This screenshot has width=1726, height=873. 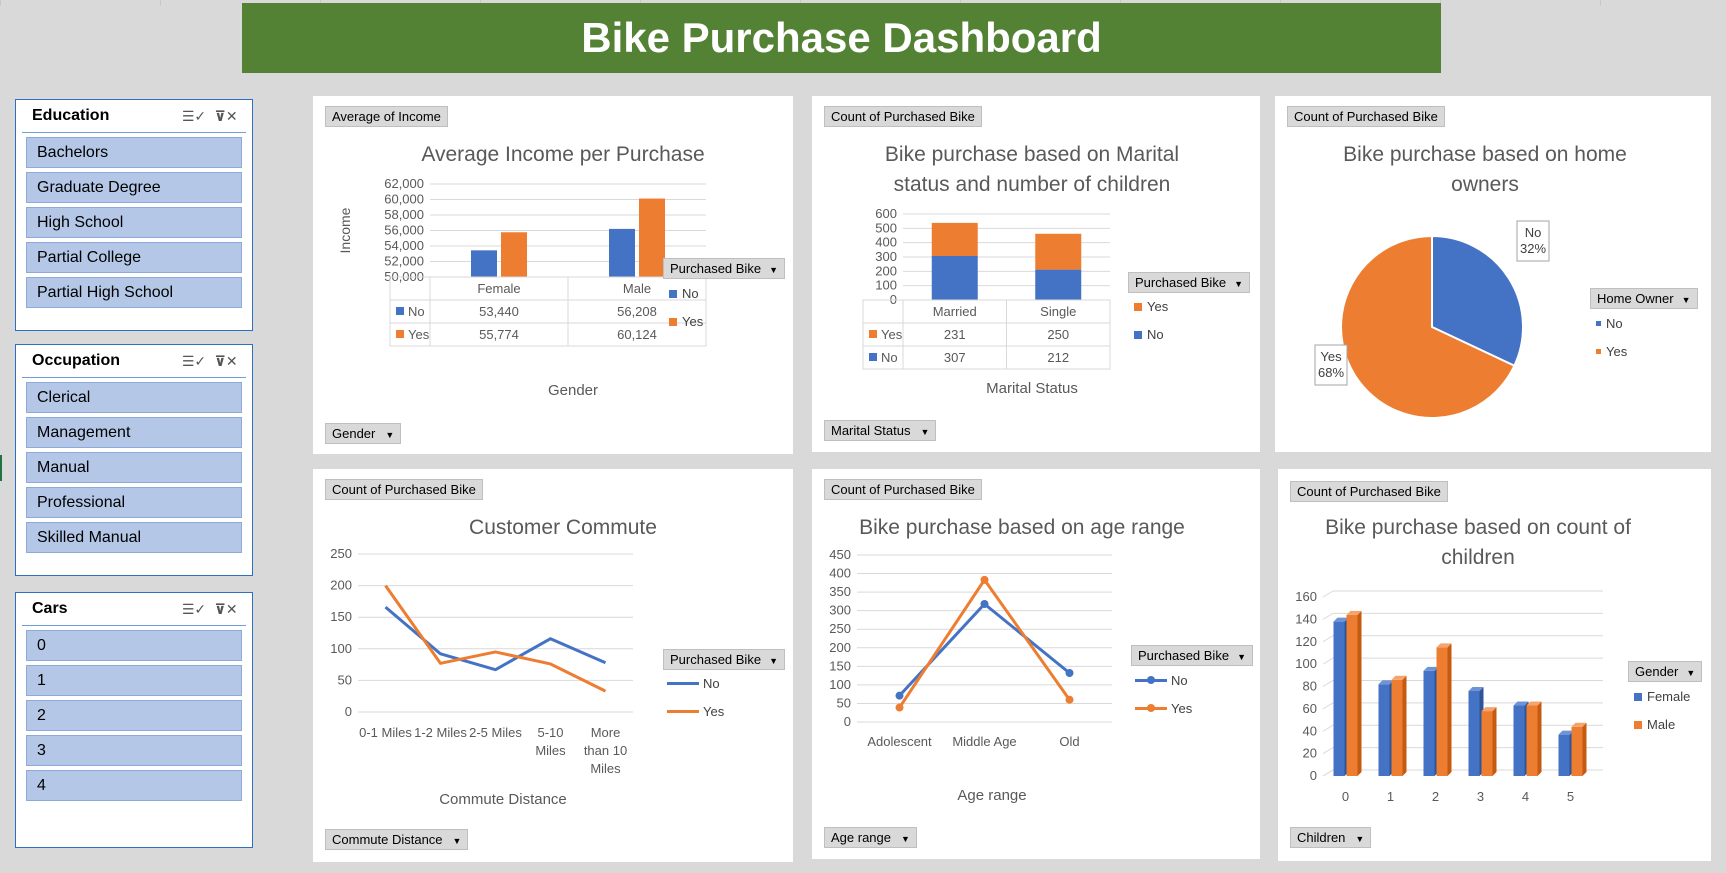 What do you see at coordinates (397, 839) in the screenshot?
I see `axis-field-button: Commute Distance ▼` at bounding box center [397, 839].